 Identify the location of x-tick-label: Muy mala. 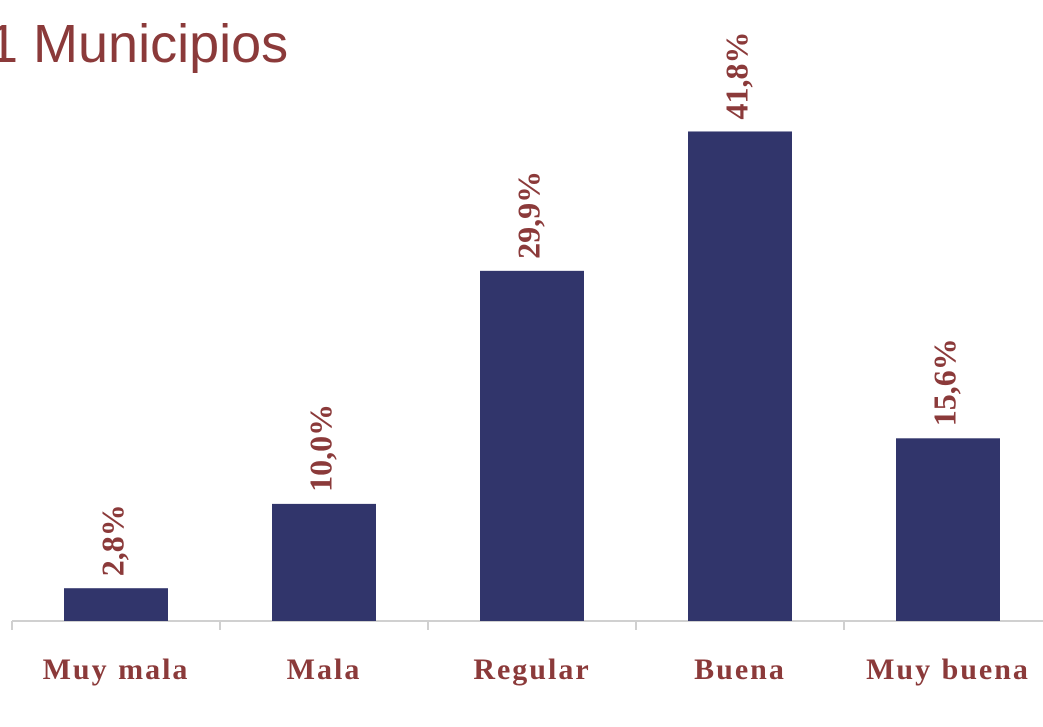
(116, 669).